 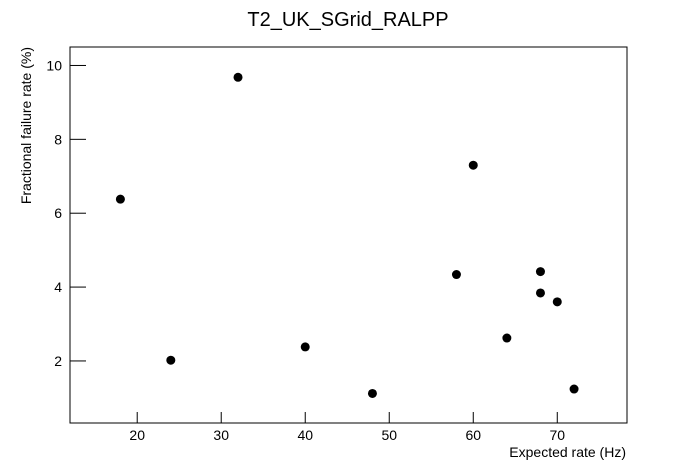 What do you see at coordinates (58, 287) in the screenshot?
I see `y-tick-label: 4` at bounding box center [58, 287].